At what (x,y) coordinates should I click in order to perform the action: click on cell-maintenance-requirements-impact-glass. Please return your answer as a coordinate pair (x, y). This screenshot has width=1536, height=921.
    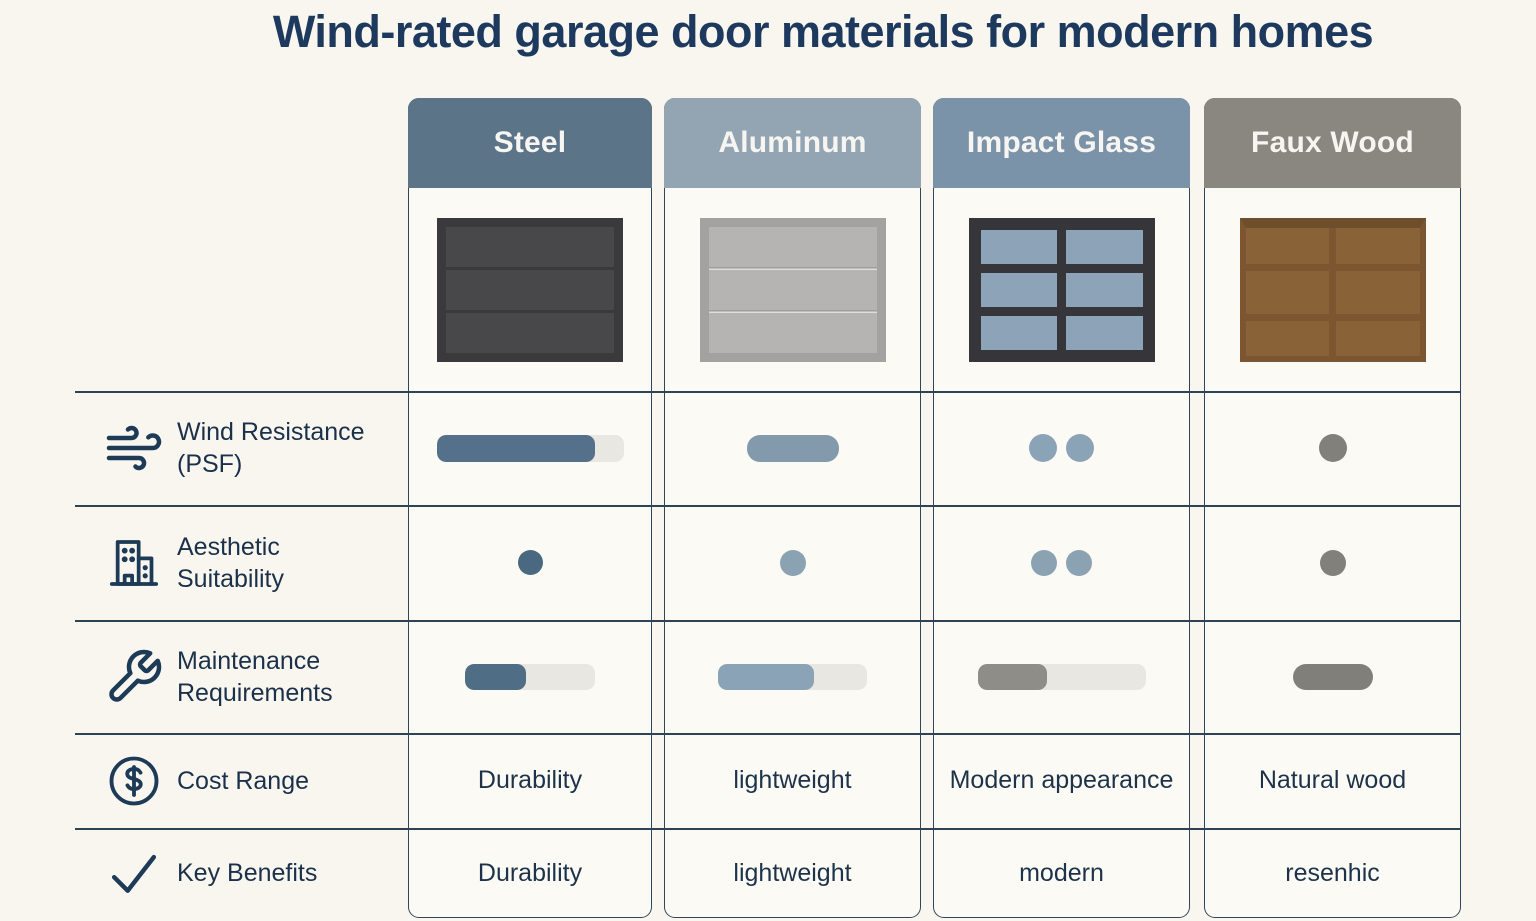
    Looking at the image, I should click on (1061, 676).